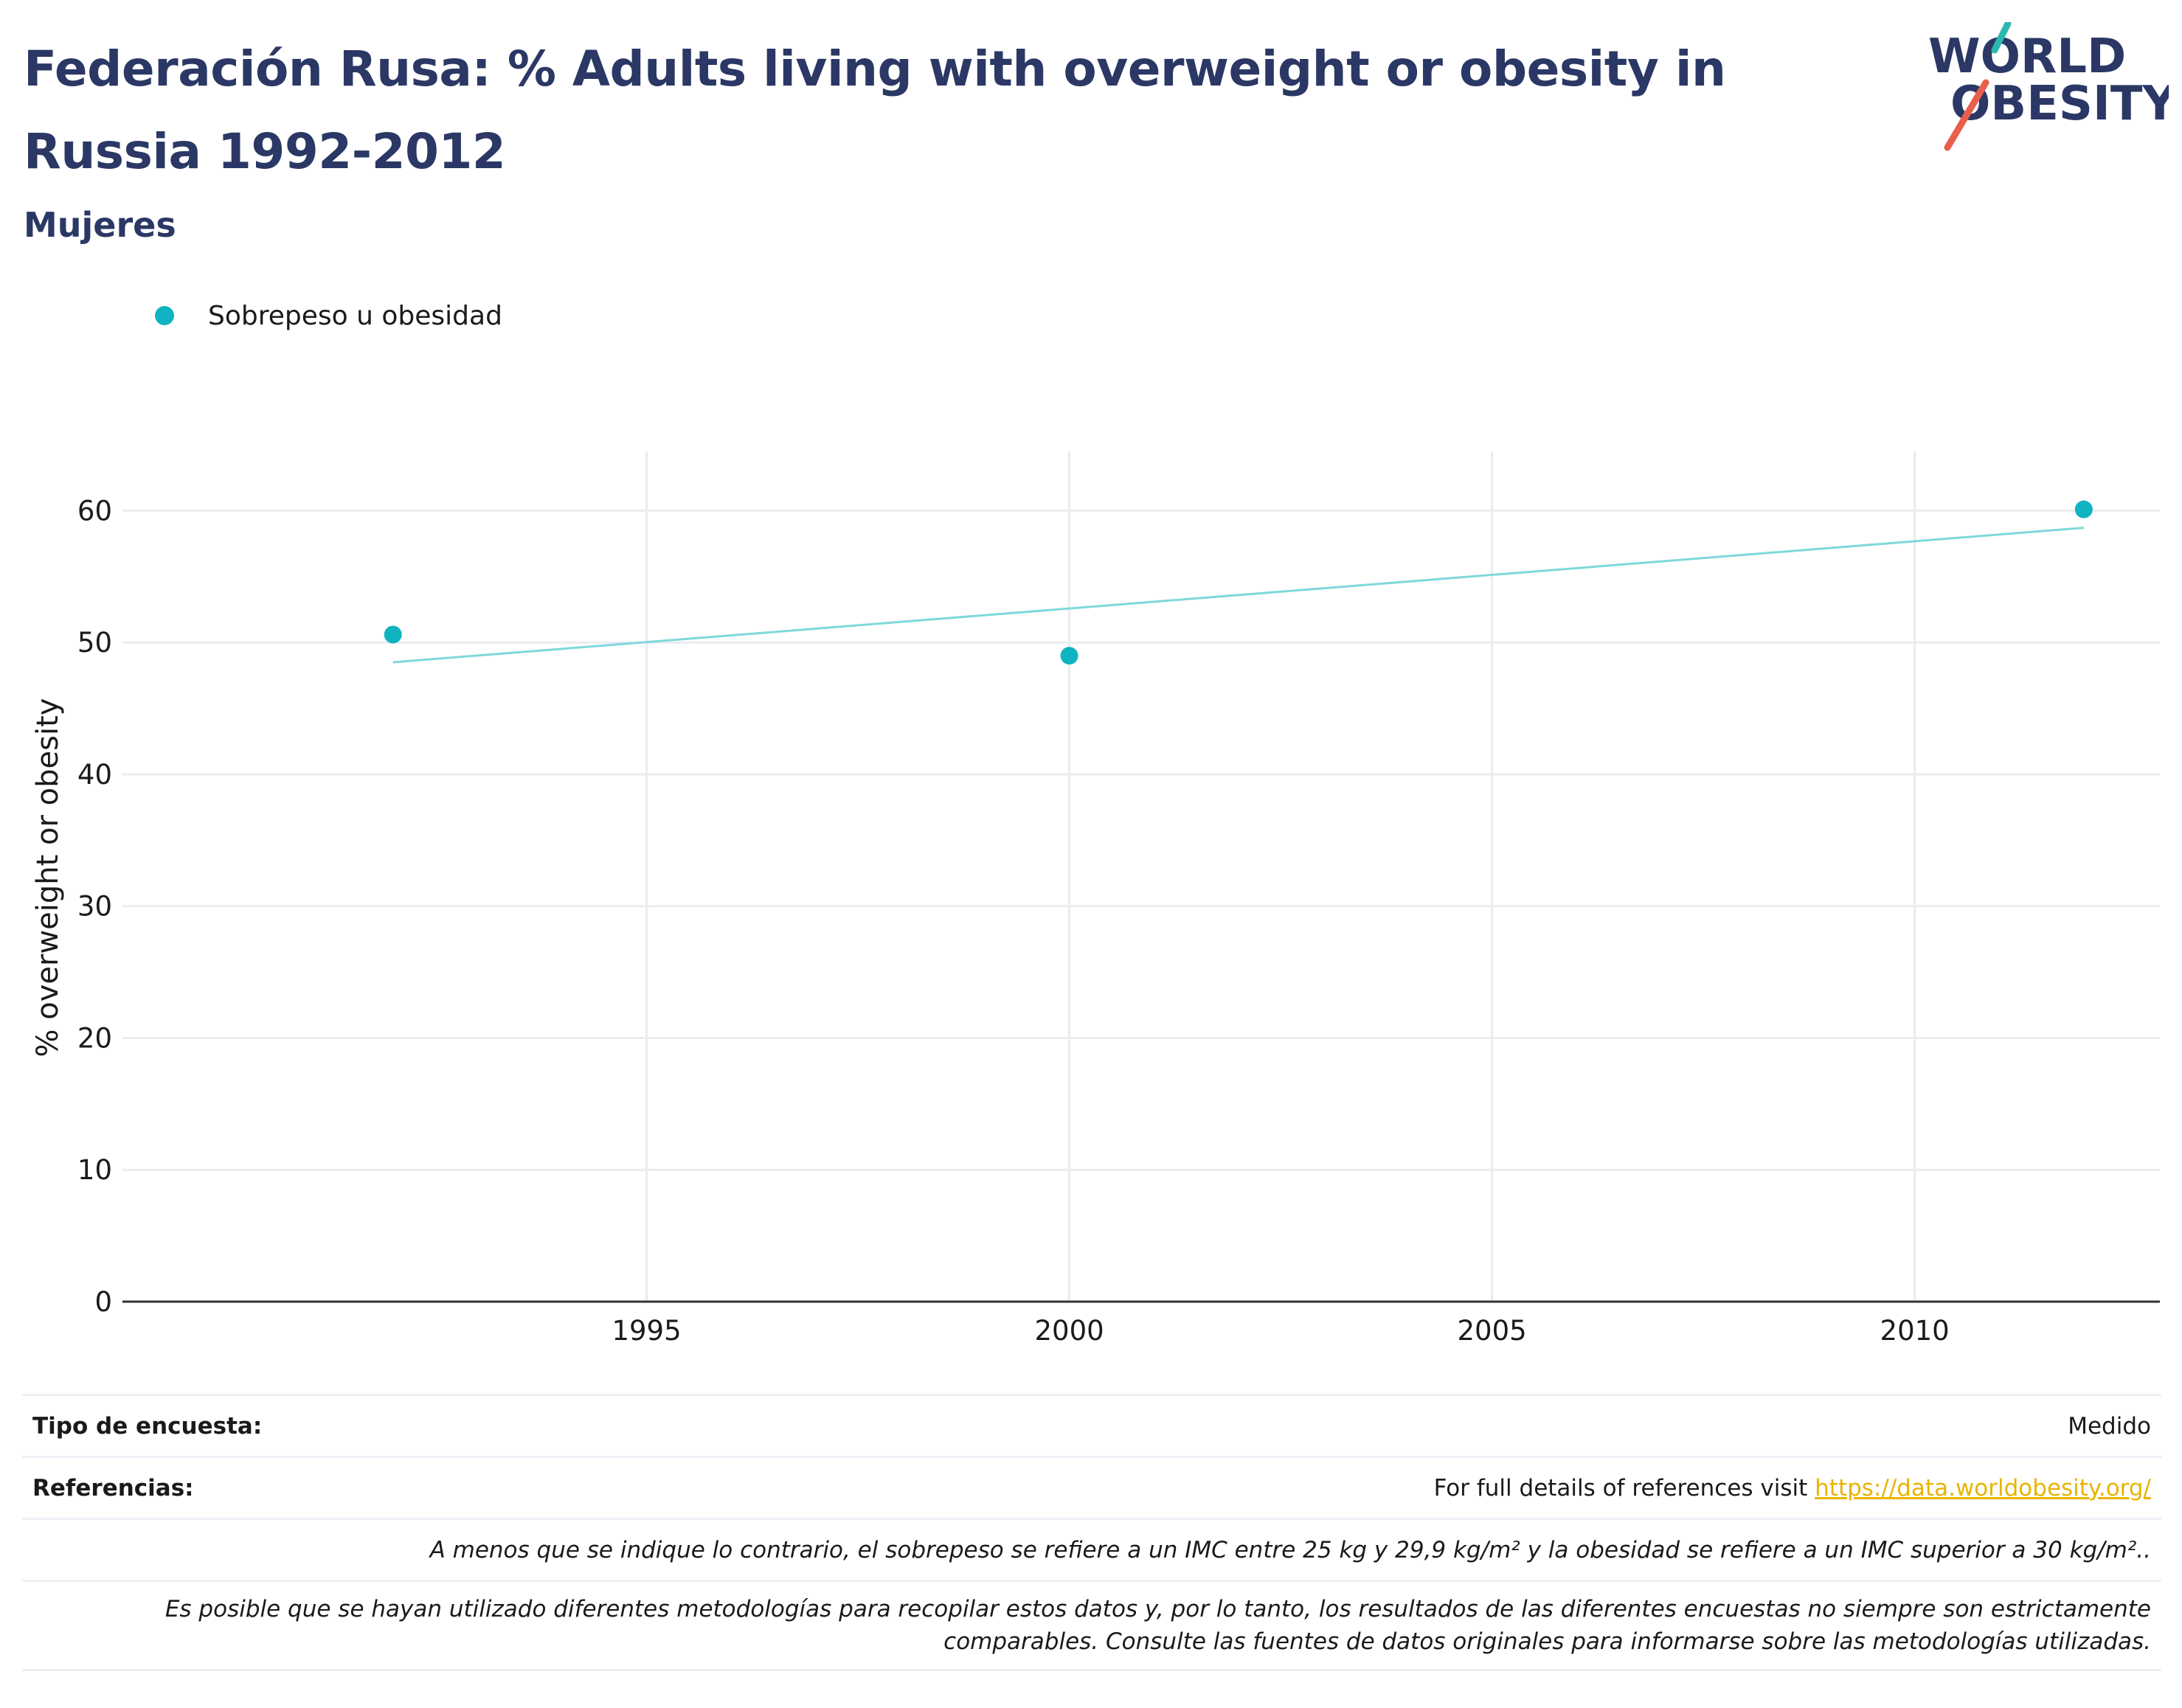  What do you see at coordinates (646, 1331) in the screenshot?
I see `x-tick-label: 1995` at bounding box center [646, 1331].